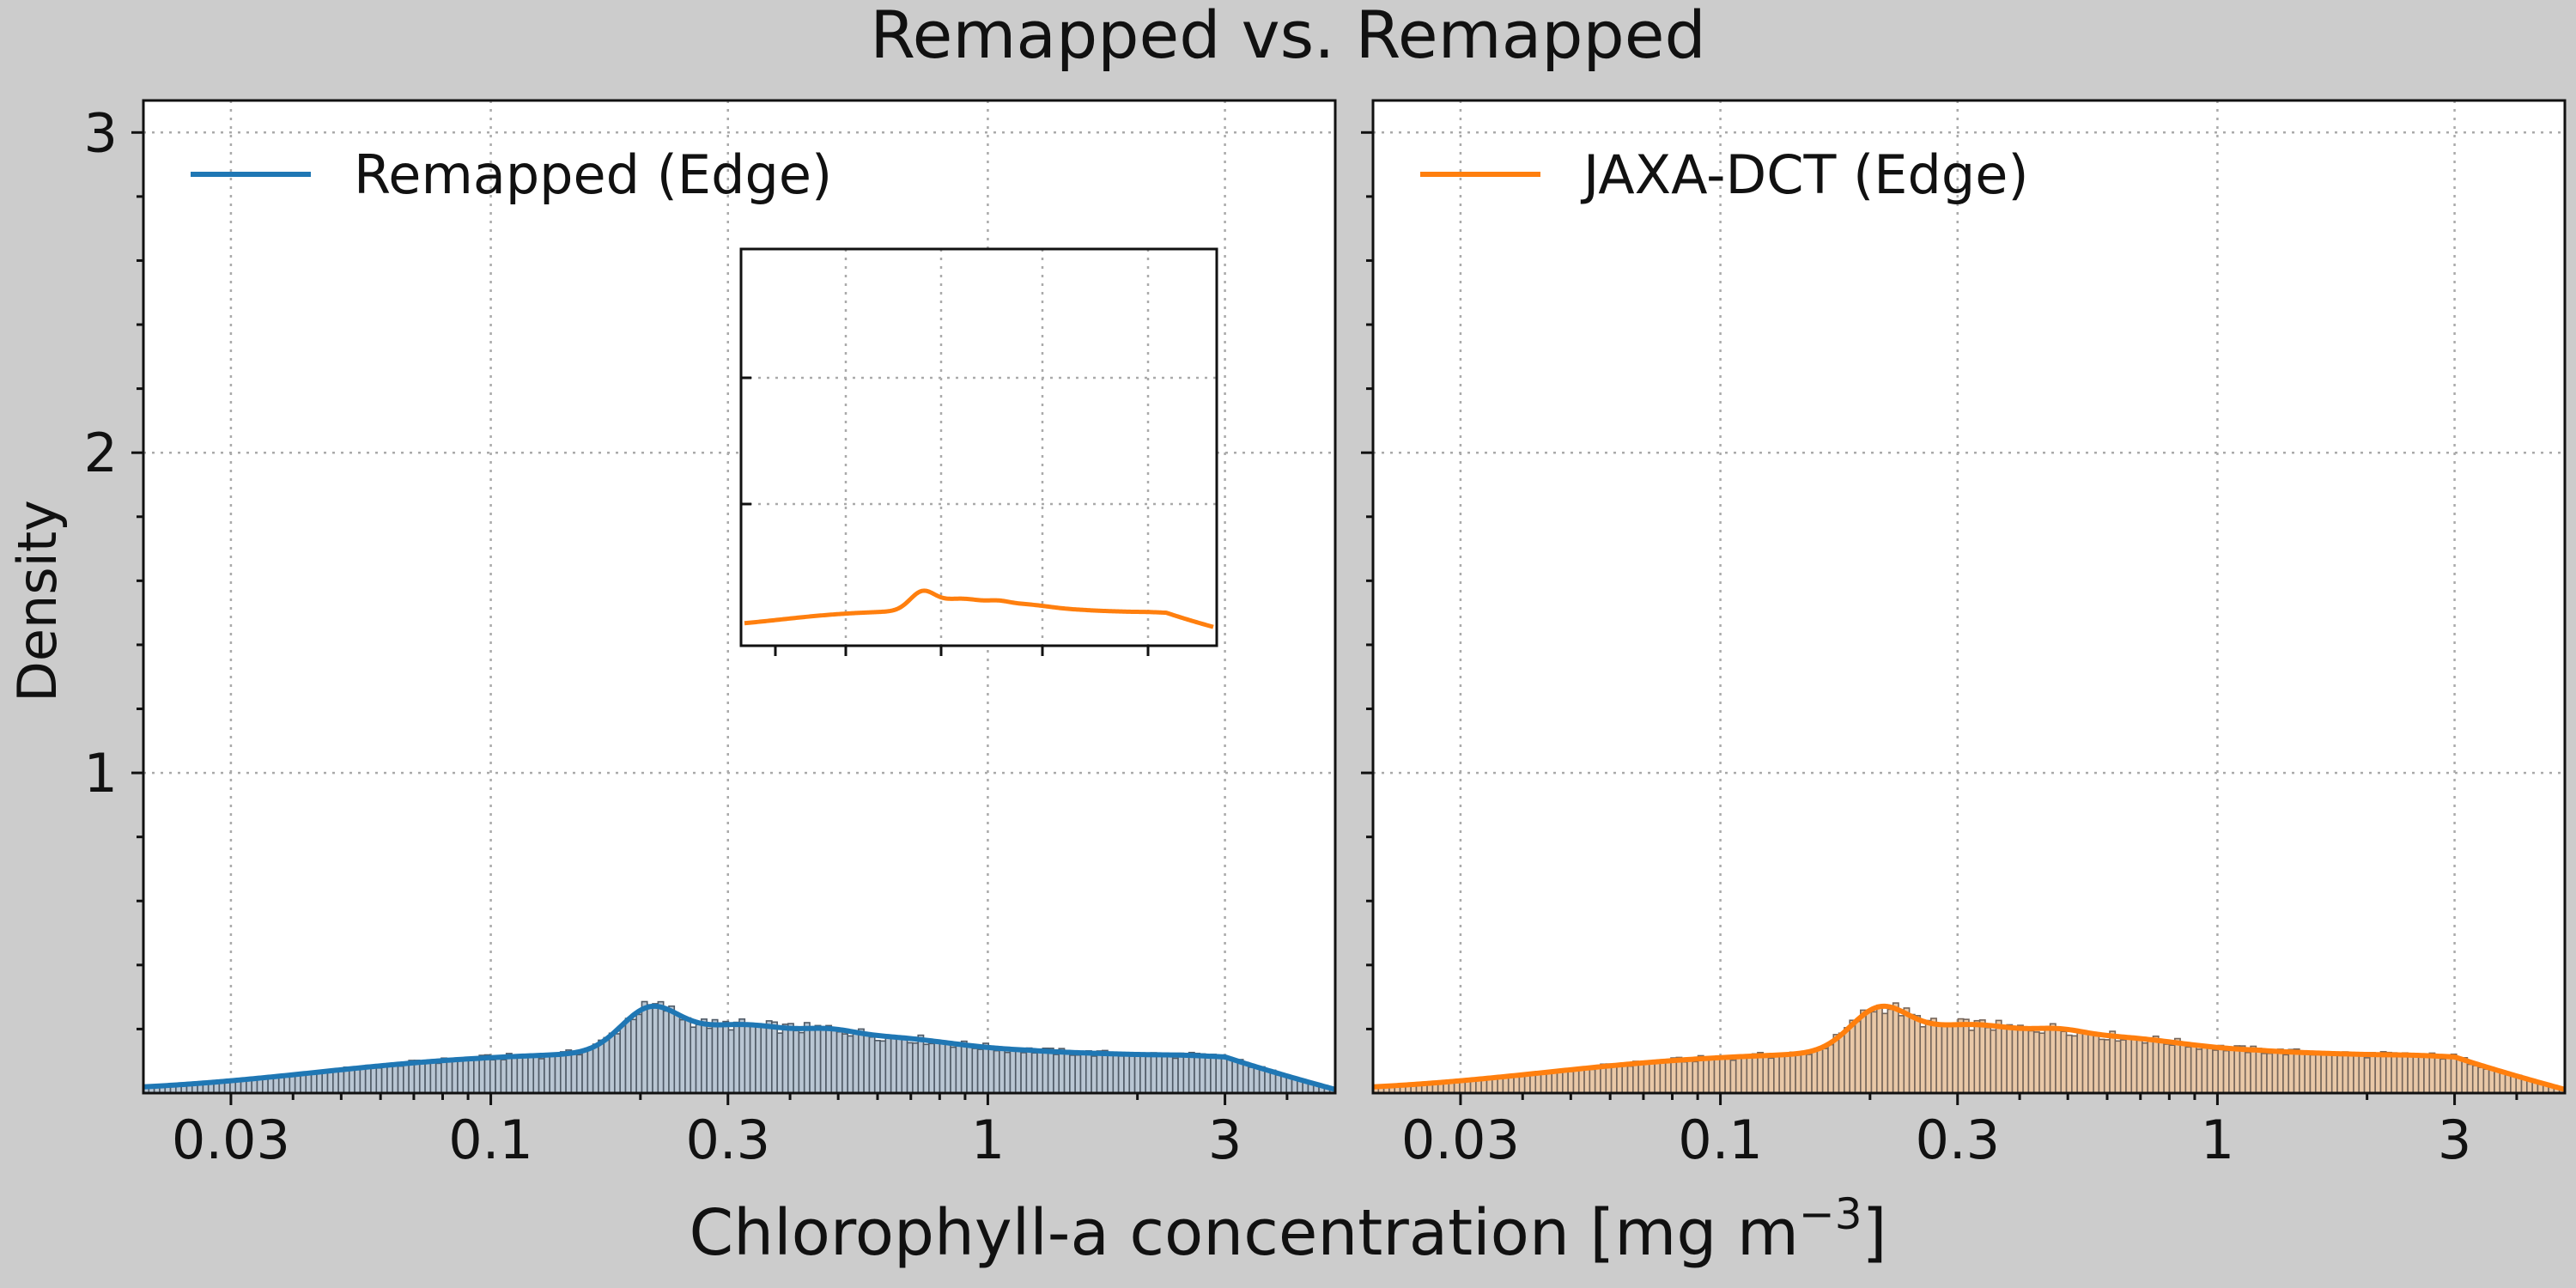  I want to click on left-inset, so click(979, 452).